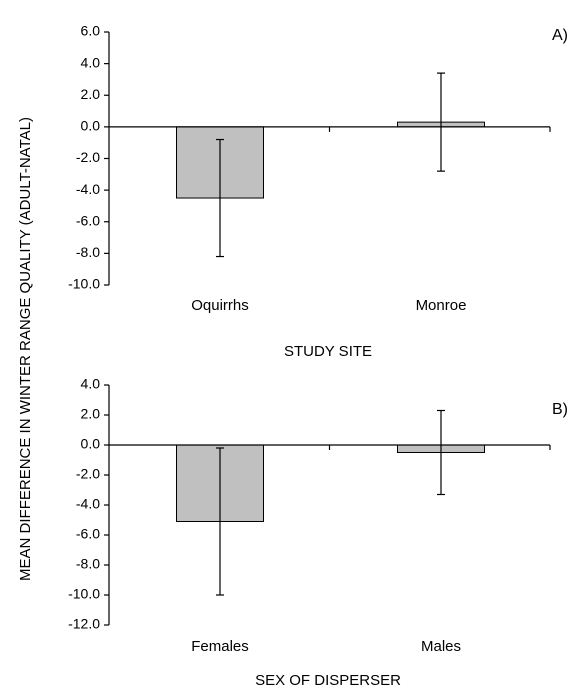 Image resolution: width=572 pixels, height=690 pixels. What do you see at coordinates (88, 252) in the screenshot?
I see `panel-a-y-tick-label: -8.0` at bounding box center [88, 252].